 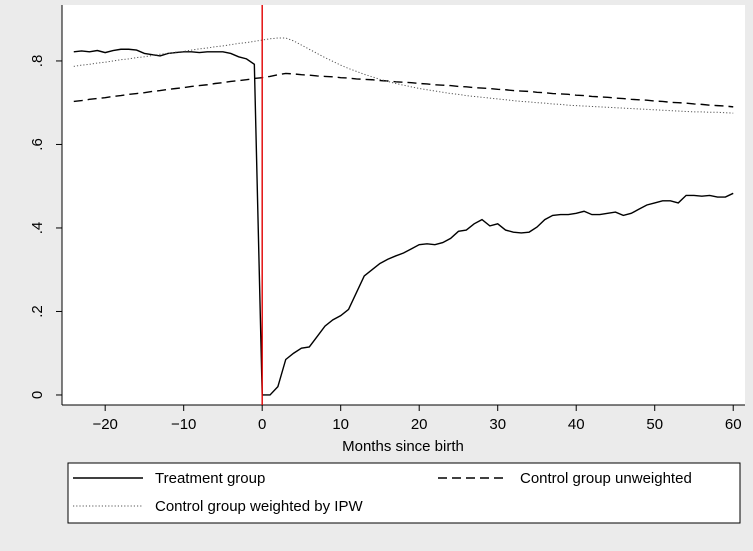 I want to click on x-tick-label: 50, so click(x=654, y=424).